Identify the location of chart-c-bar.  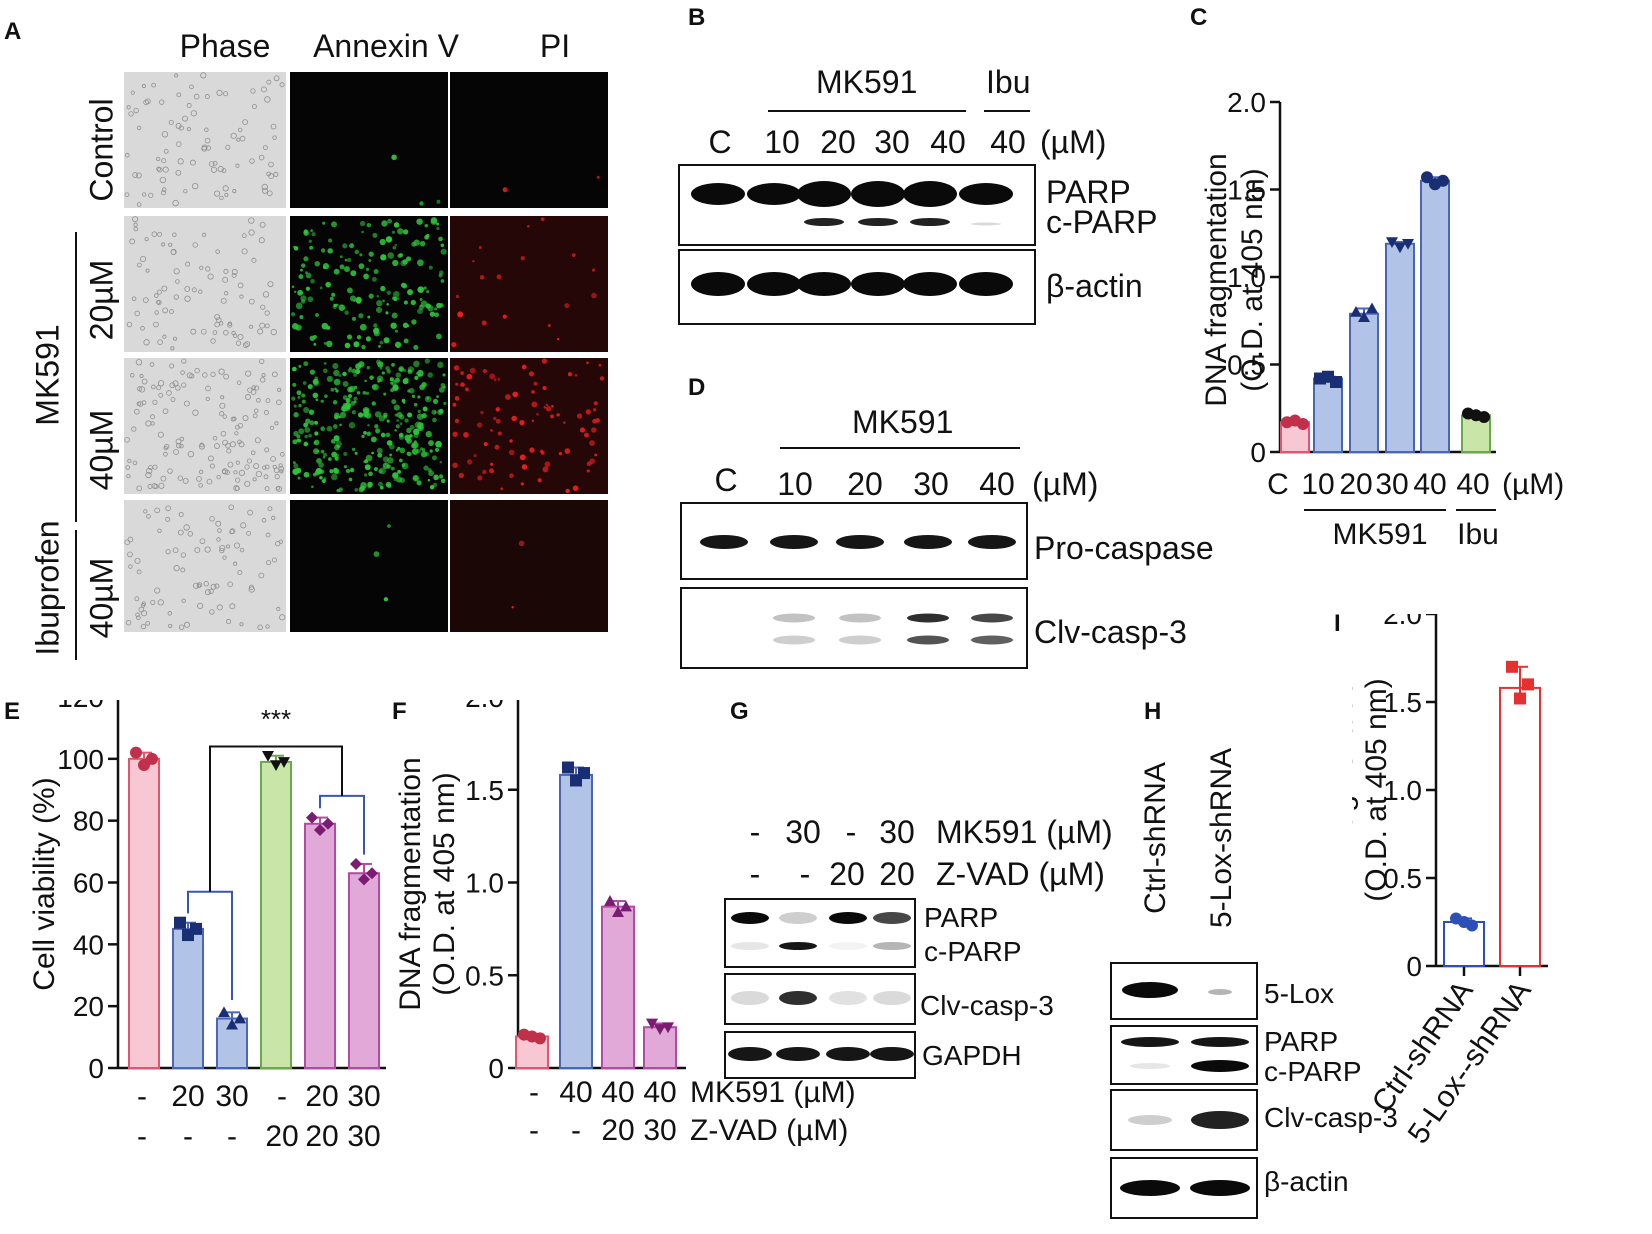
(1364, 382).